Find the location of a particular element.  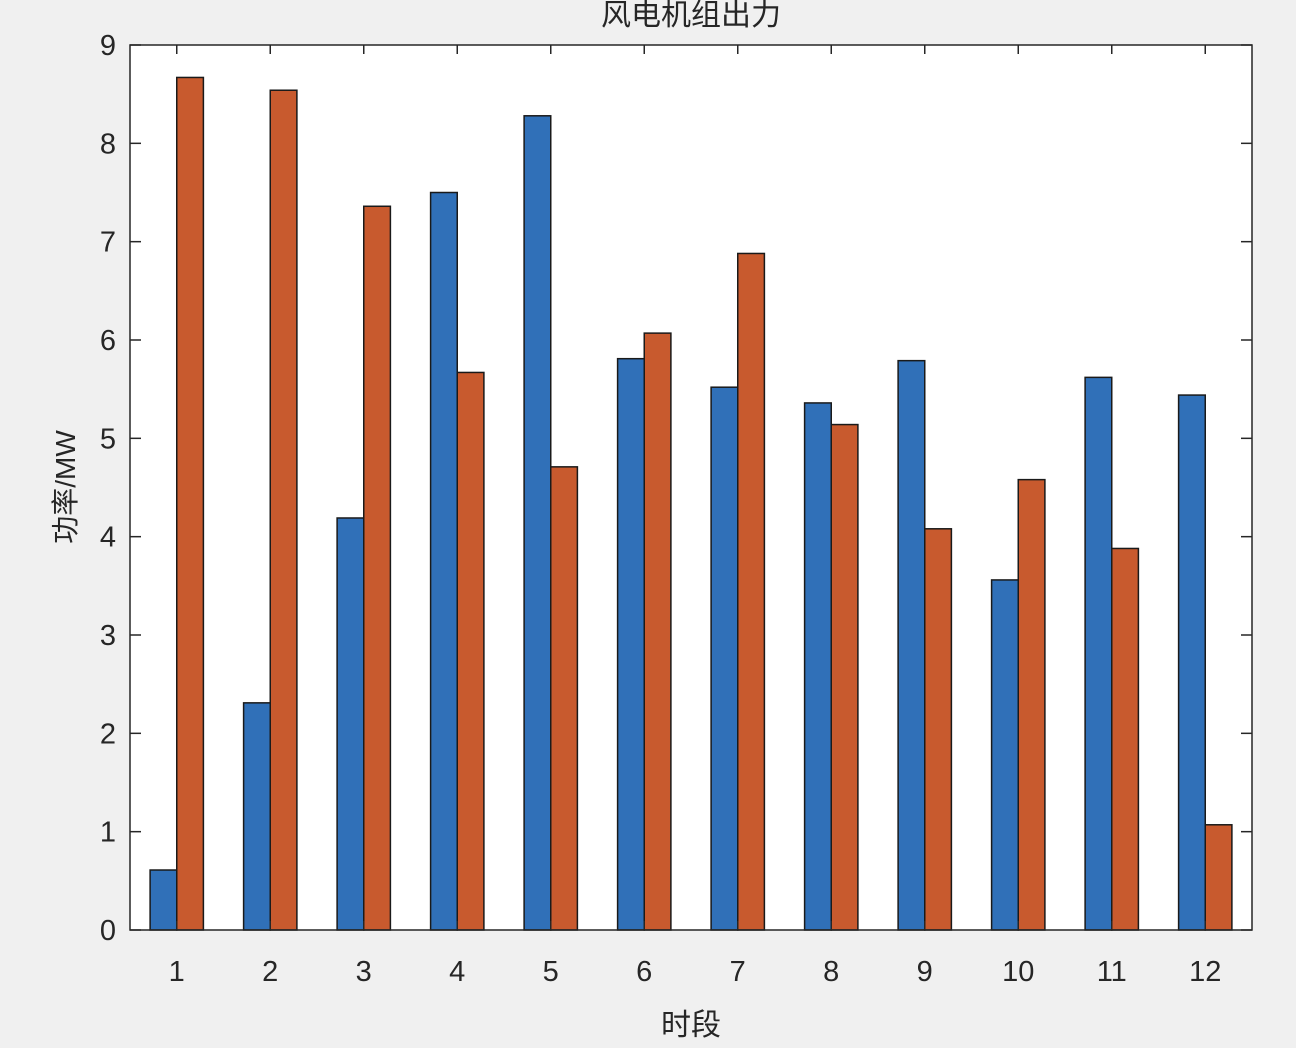

x-axis-label: 时段 is located at coordinates (691, 1025).